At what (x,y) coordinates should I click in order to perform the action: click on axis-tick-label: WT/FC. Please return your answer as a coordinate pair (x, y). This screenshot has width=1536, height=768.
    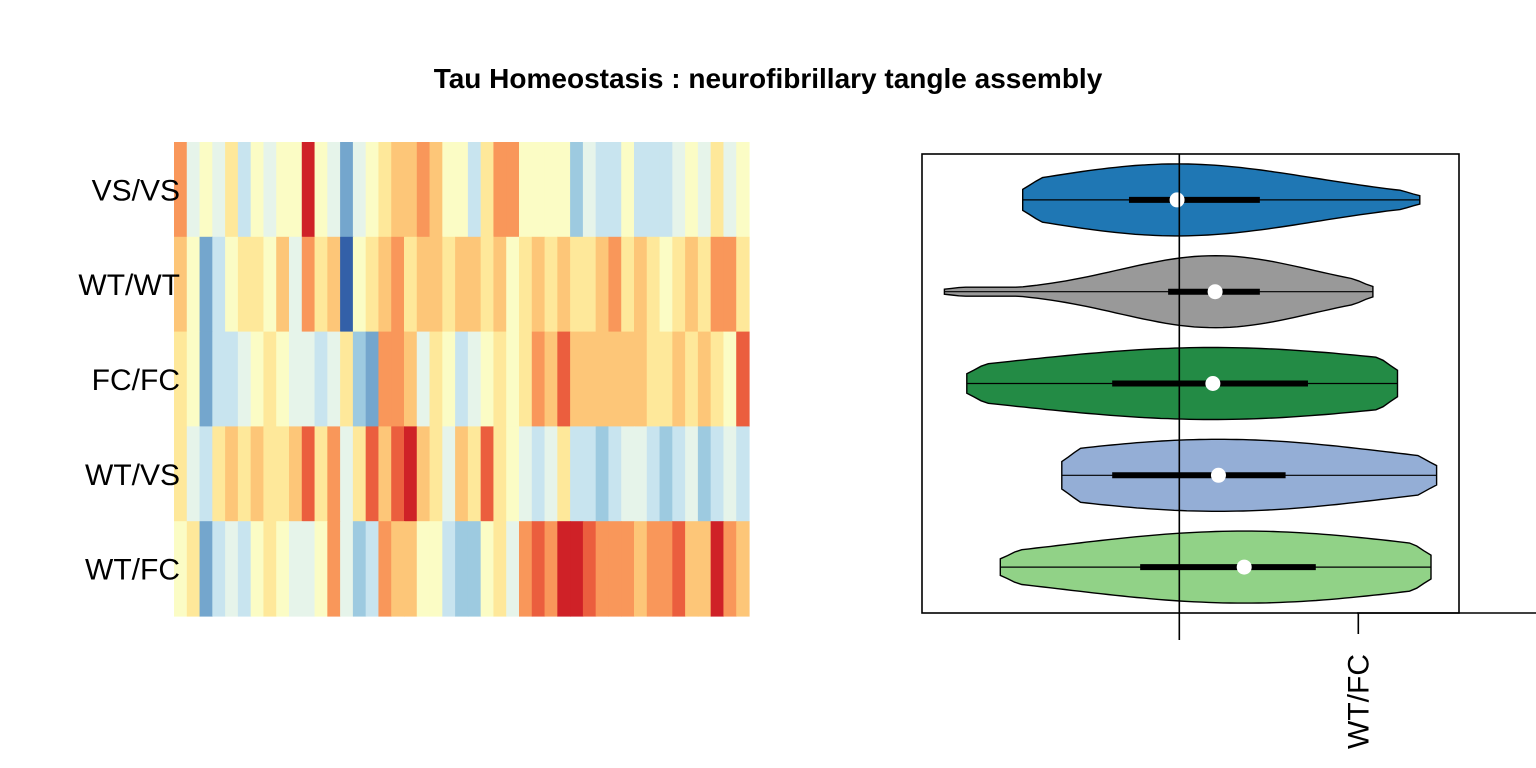
    Looking at the image, I should click on (1358, 701).